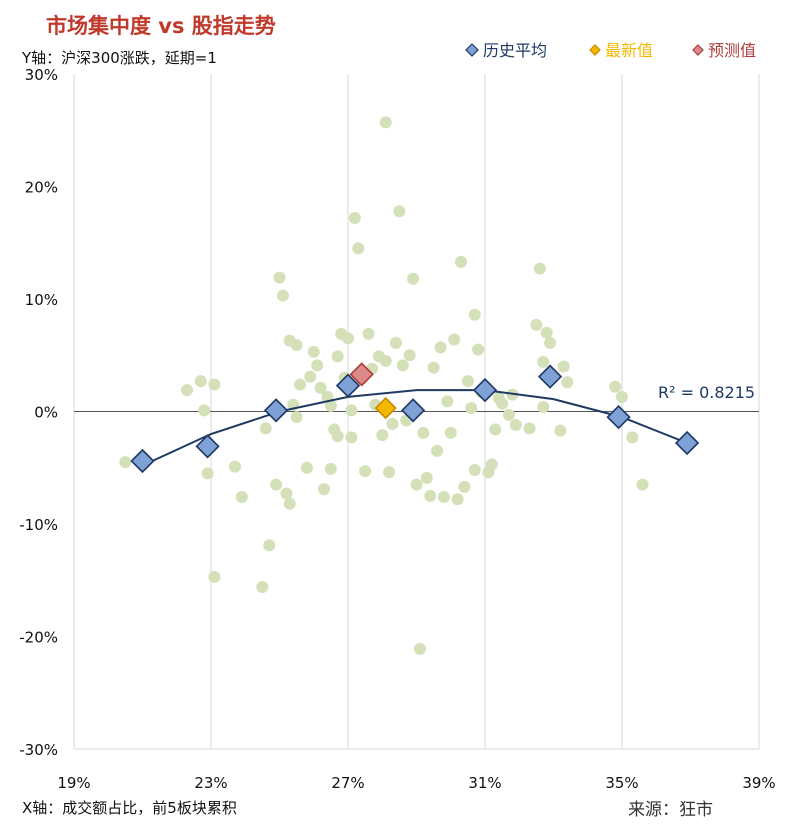 The image size is (788, 826). I want to click on y-tick-labels: 30% 20% 10% 0% -10% -20% -30%, so click(38, 412).